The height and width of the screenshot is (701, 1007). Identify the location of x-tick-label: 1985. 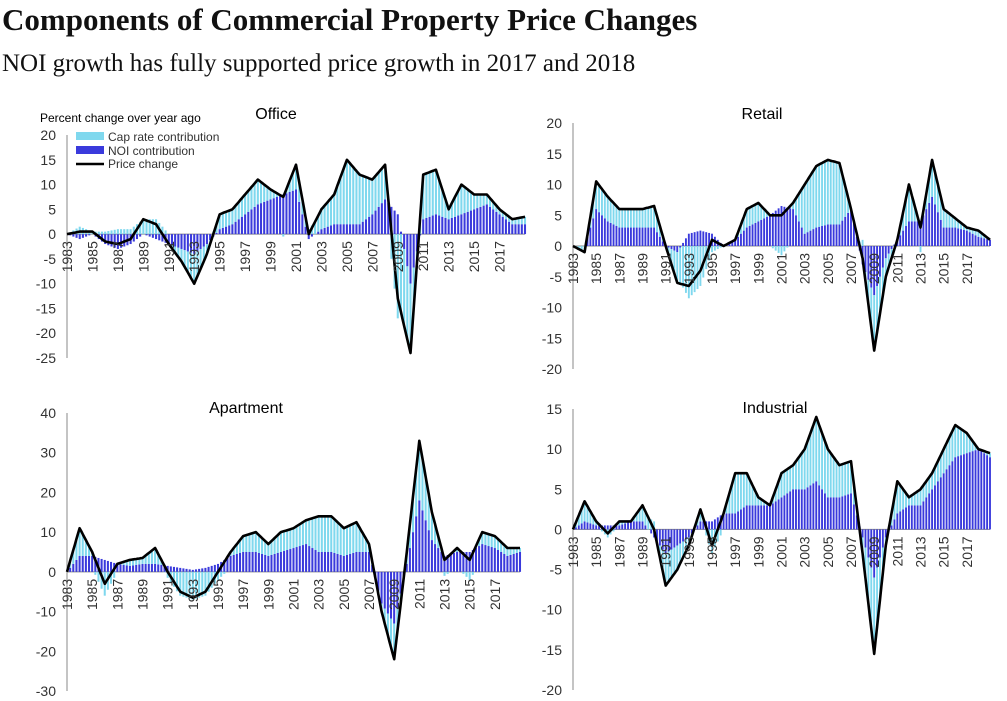
(596, 551).